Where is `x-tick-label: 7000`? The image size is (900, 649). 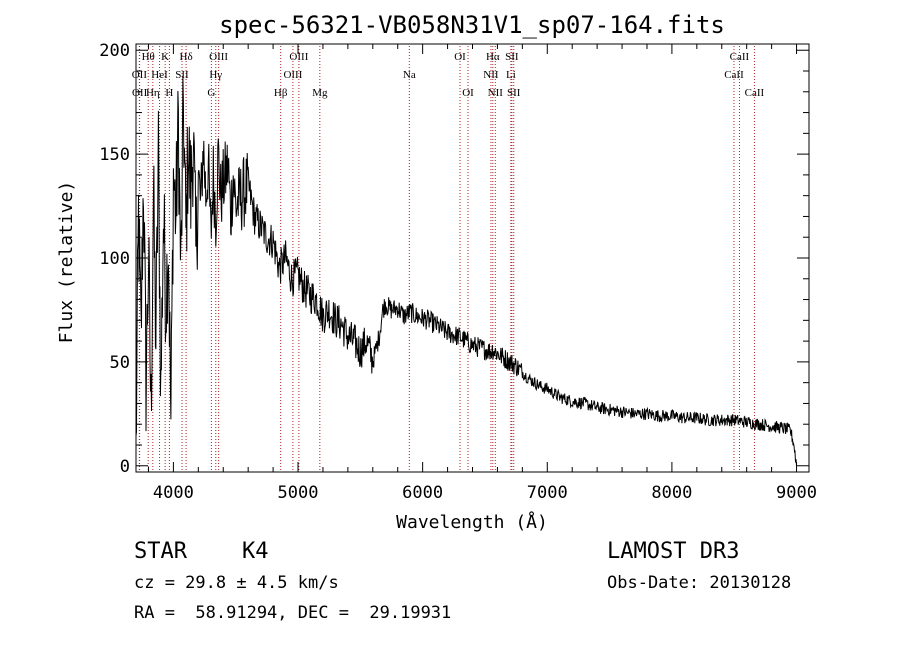 x-tick-label: 7000 is located at coordinates (547, 493).